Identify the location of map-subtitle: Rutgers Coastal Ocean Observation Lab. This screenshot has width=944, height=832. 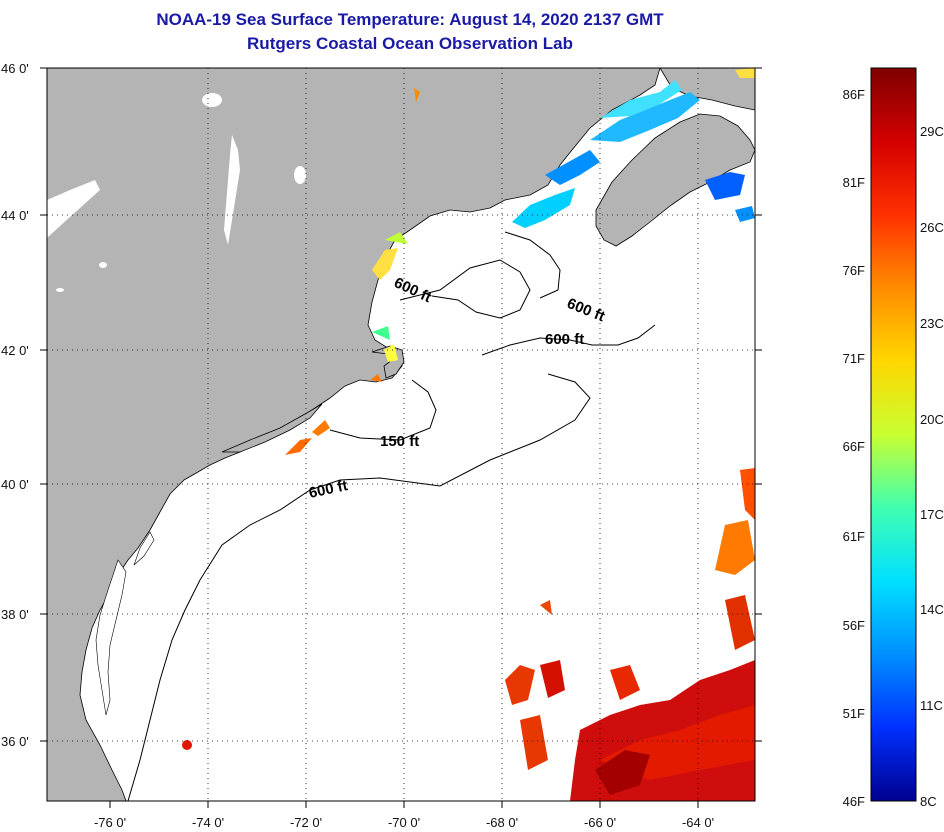
(410, 43).